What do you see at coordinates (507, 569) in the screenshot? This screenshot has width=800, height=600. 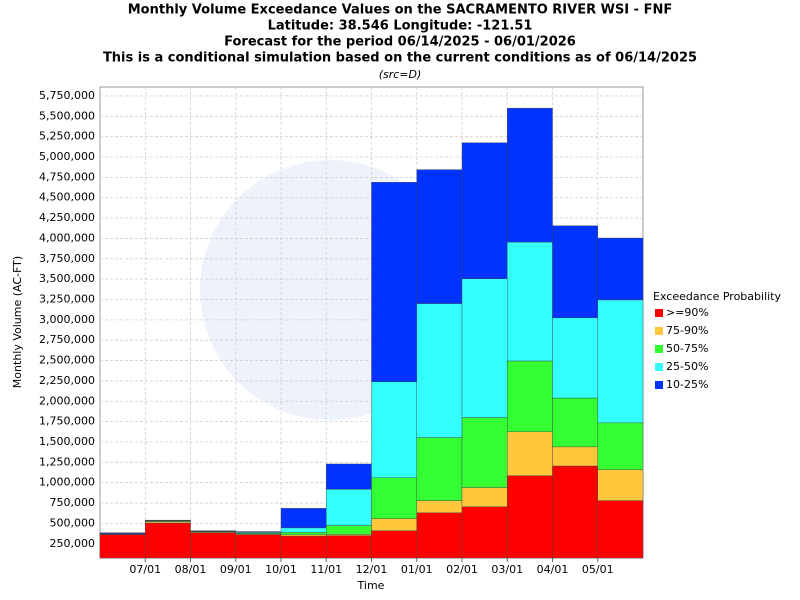 I see `x-tick-label: 03/01` at bounding box center [507, 569].